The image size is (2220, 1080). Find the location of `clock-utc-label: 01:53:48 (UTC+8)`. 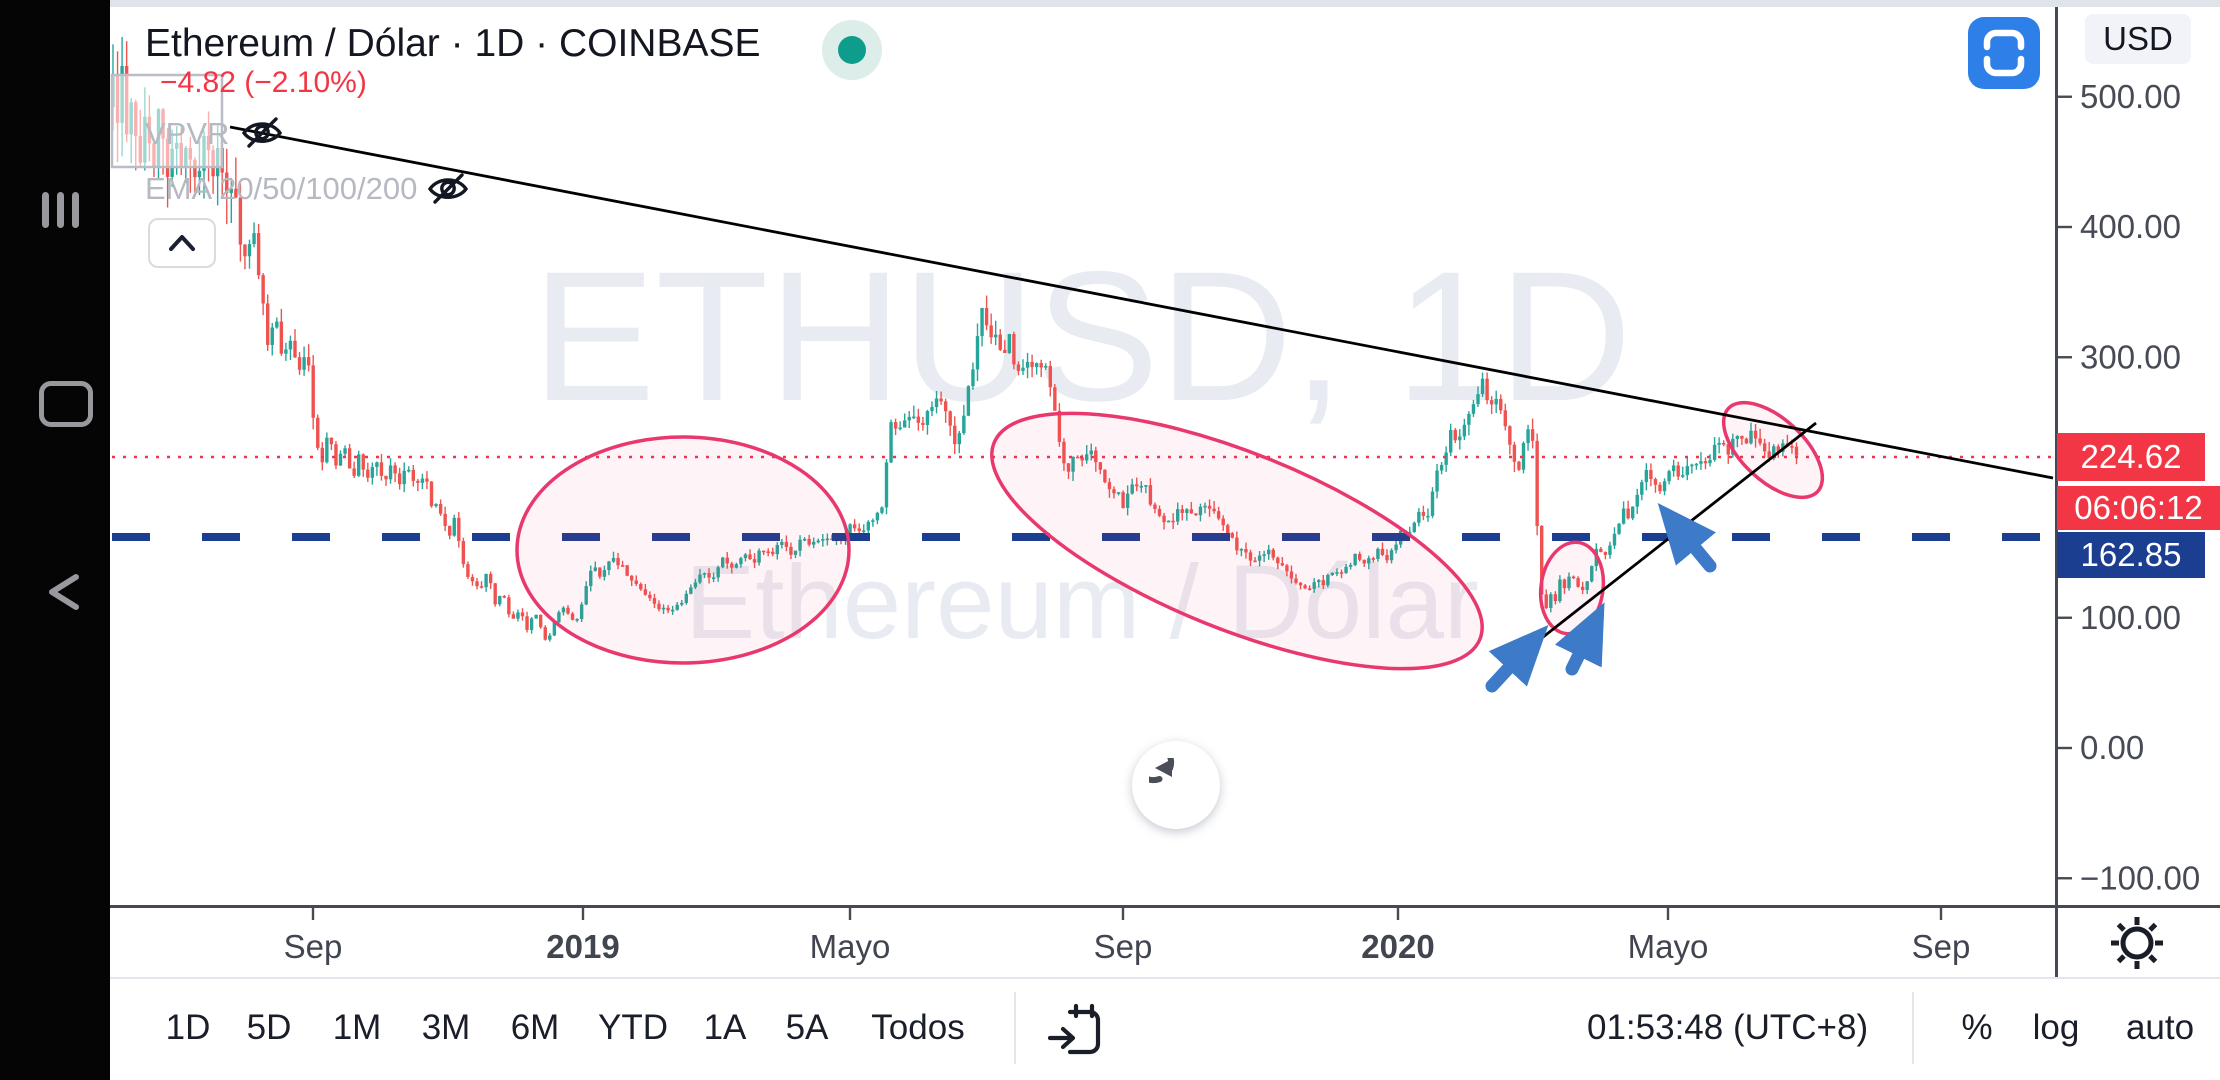

clock-utc-label: 01:53:48 (UTC+8) is located at coordinates (1728, 1027).